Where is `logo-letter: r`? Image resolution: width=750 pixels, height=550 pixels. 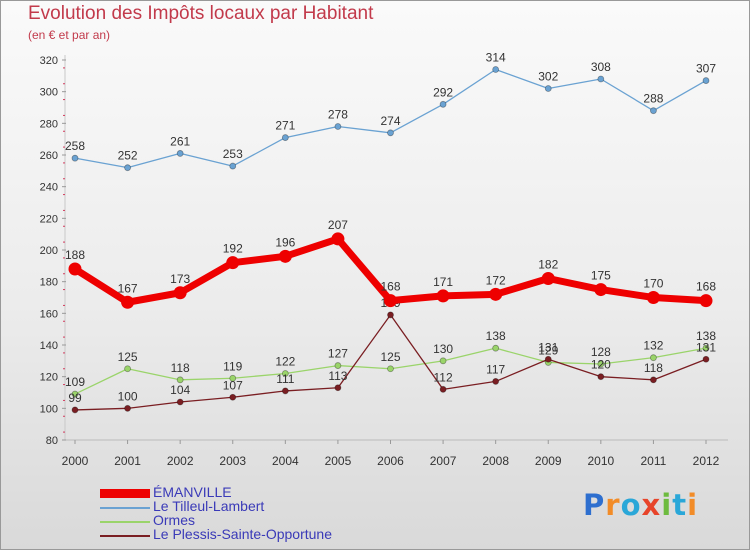 logo-letter: r is located at coordinates (613, 505).